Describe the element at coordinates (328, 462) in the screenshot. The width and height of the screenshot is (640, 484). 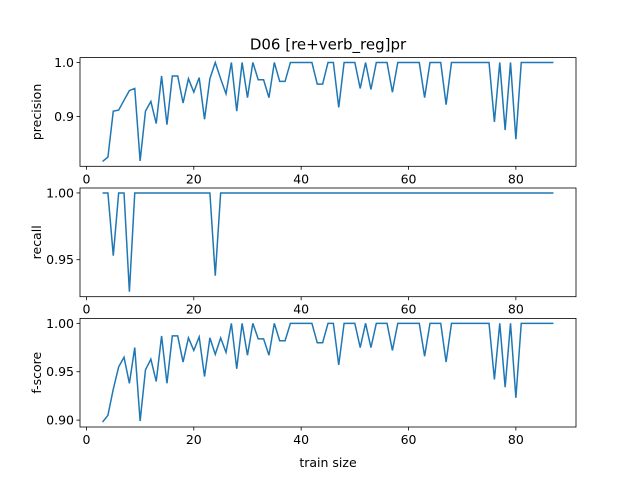
I see `x-axis-label: train size` at that location.